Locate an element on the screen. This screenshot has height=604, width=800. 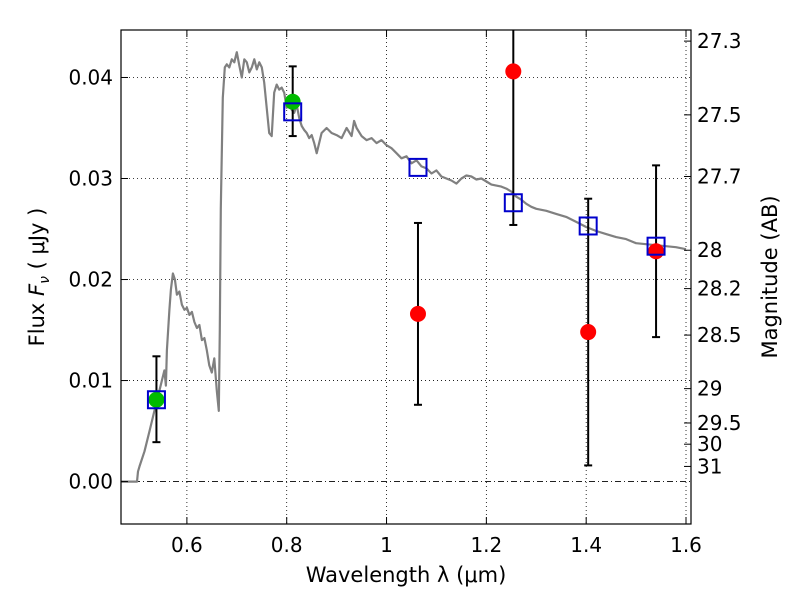
y-axis-ticks: 0.00 0.01 0.02 0.03 0.04 is located at coordinates (98, 279).